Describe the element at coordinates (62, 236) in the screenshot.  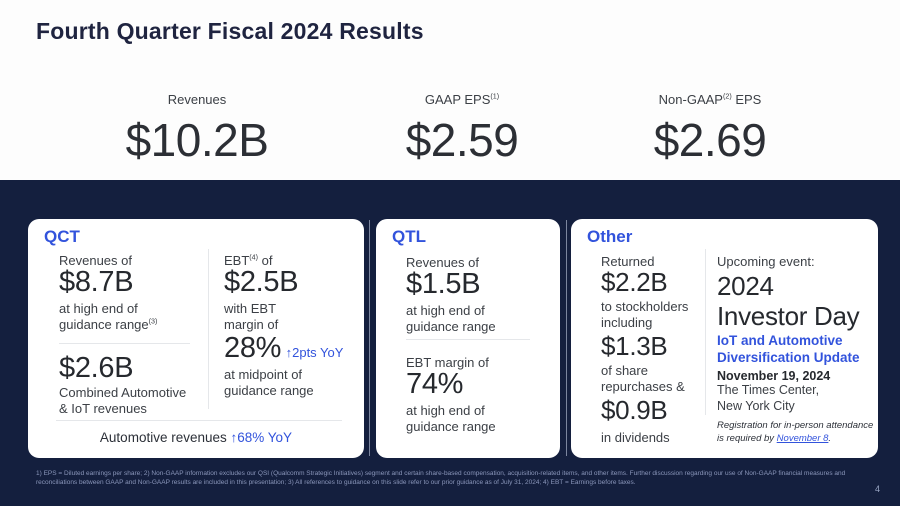
I see `qct-heading: QCT` at that location.